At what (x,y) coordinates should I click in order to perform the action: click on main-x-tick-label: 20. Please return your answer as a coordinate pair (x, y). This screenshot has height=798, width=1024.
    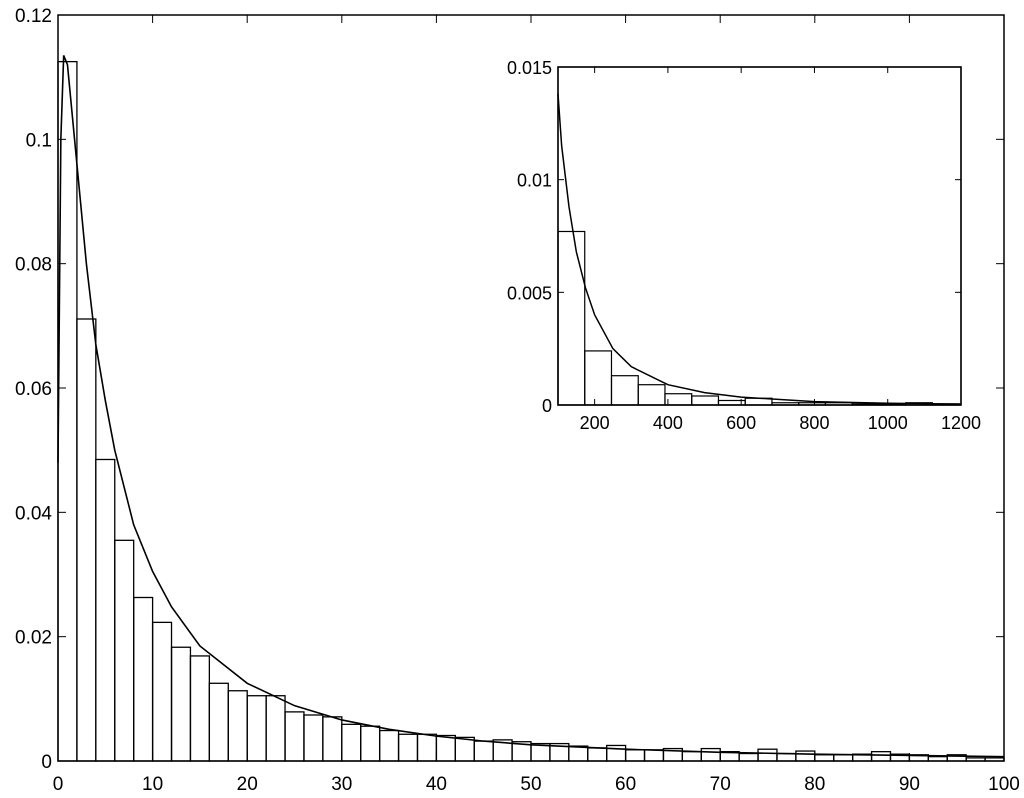
    Looking at the image, I should click on (247, 784).